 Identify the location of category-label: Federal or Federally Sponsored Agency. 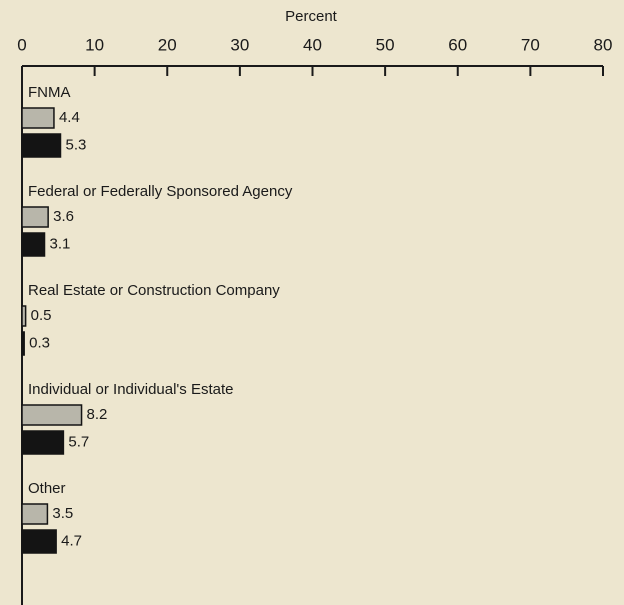
(160, 191).